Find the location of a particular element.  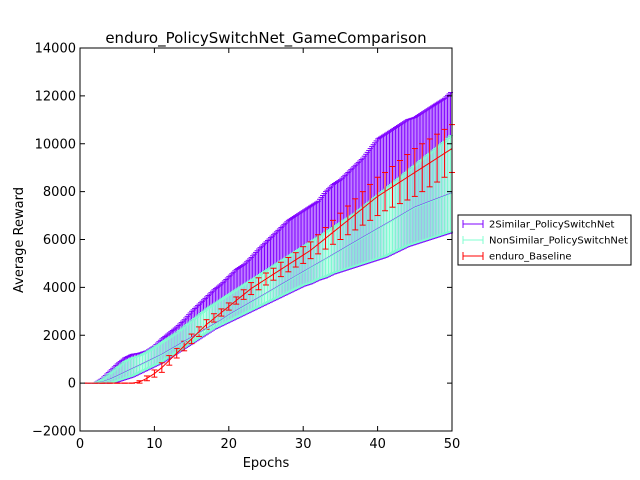

legend-entry: NonSimilar_PolicySwitchNet is located at coordinates (545, 241).